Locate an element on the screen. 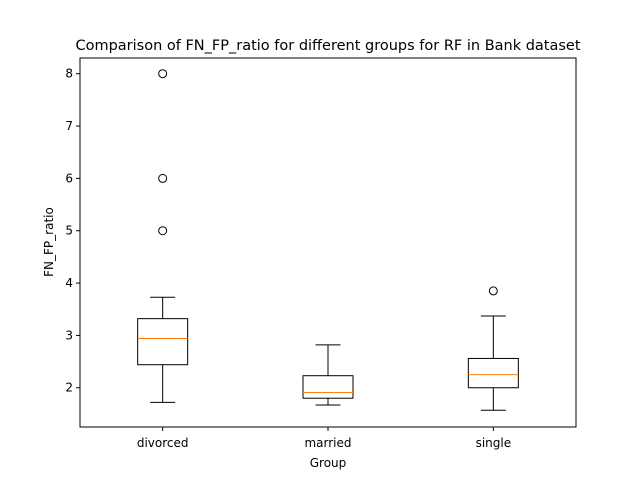 This screenshot has width=640, height=484. x-tick-label: divorced is located at coordinates (163, 443).